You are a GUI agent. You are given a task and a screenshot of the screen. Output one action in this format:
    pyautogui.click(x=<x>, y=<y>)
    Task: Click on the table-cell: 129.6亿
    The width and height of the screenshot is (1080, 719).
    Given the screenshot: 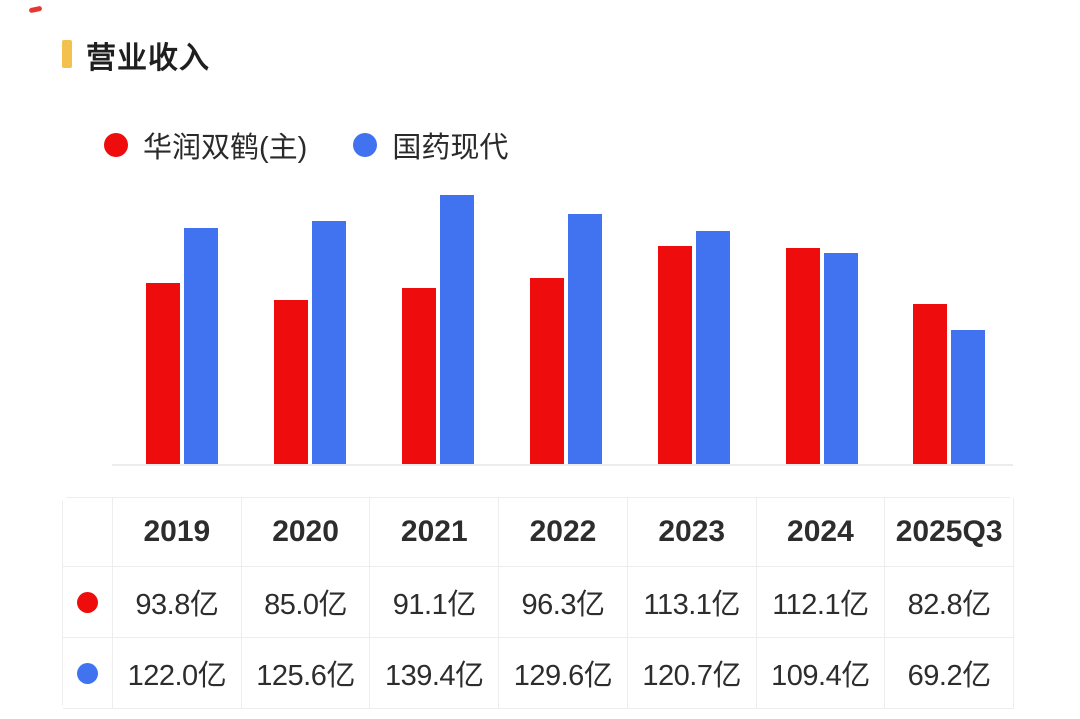 What is the action you would take?
    pyautogui.click(x=563, y=673)
    